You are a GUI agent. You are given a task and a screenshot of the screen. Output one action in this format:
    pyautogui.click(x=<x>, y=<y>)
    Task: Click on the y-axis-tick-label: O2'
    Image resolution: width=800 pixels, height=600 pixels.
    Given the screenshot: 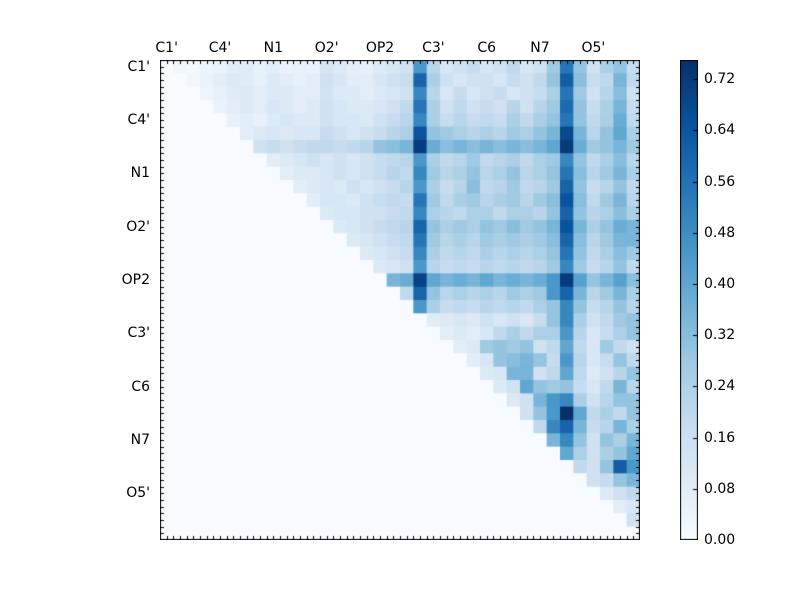 What is the action you would take?
    pyautogui.click(x=138, y=226)
    